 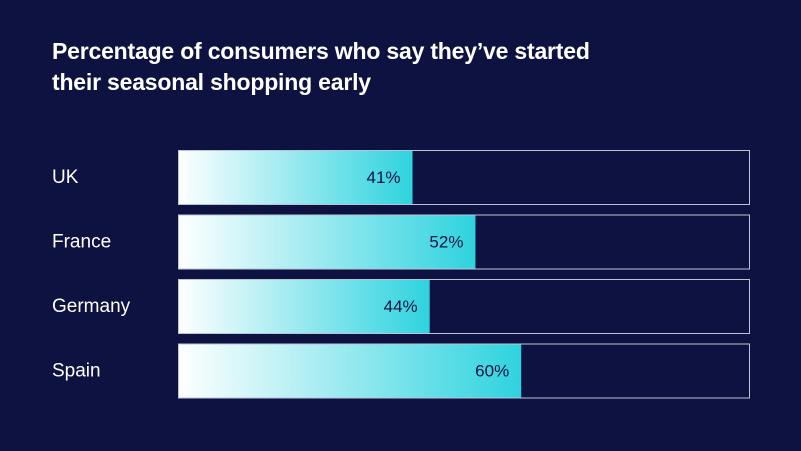 What do you see at coordinates (327, 242) in the screenshot?
I see `bar-france` at bounding box center [327, 242].